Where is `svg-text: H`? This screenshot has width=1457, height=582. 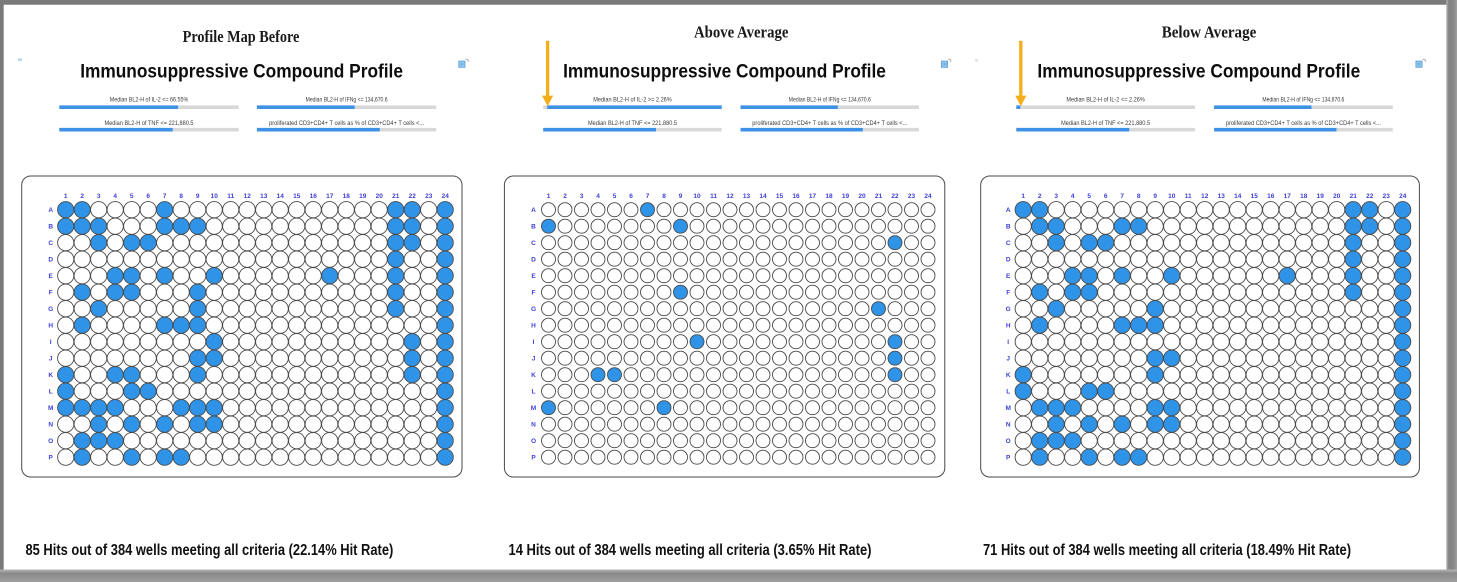
svg-text: H is located at coordinates (1008, 326).